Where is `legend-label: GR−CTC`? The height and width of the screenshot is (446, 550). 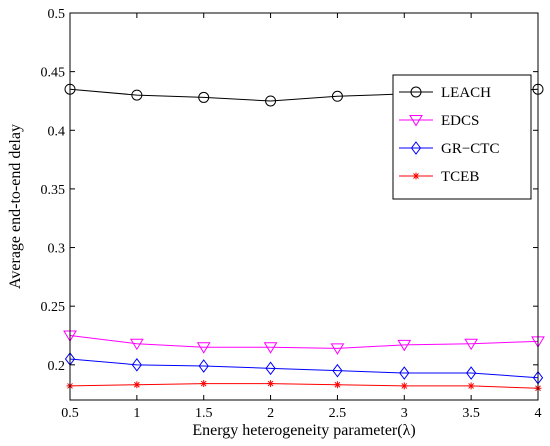
legend-label: GR−CTC is located at coordinates (470, 149).